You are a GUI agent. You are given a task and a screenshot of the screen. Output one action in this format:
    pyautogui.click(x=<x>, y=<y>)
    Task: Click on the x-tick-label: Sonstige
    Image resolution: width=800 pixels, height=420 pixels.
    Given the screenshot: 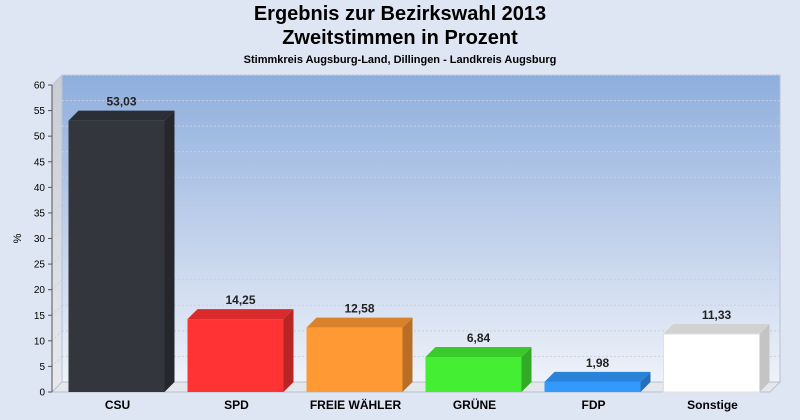 What is the action you would take?
    pyautogui.click(x=712, y=405)
    